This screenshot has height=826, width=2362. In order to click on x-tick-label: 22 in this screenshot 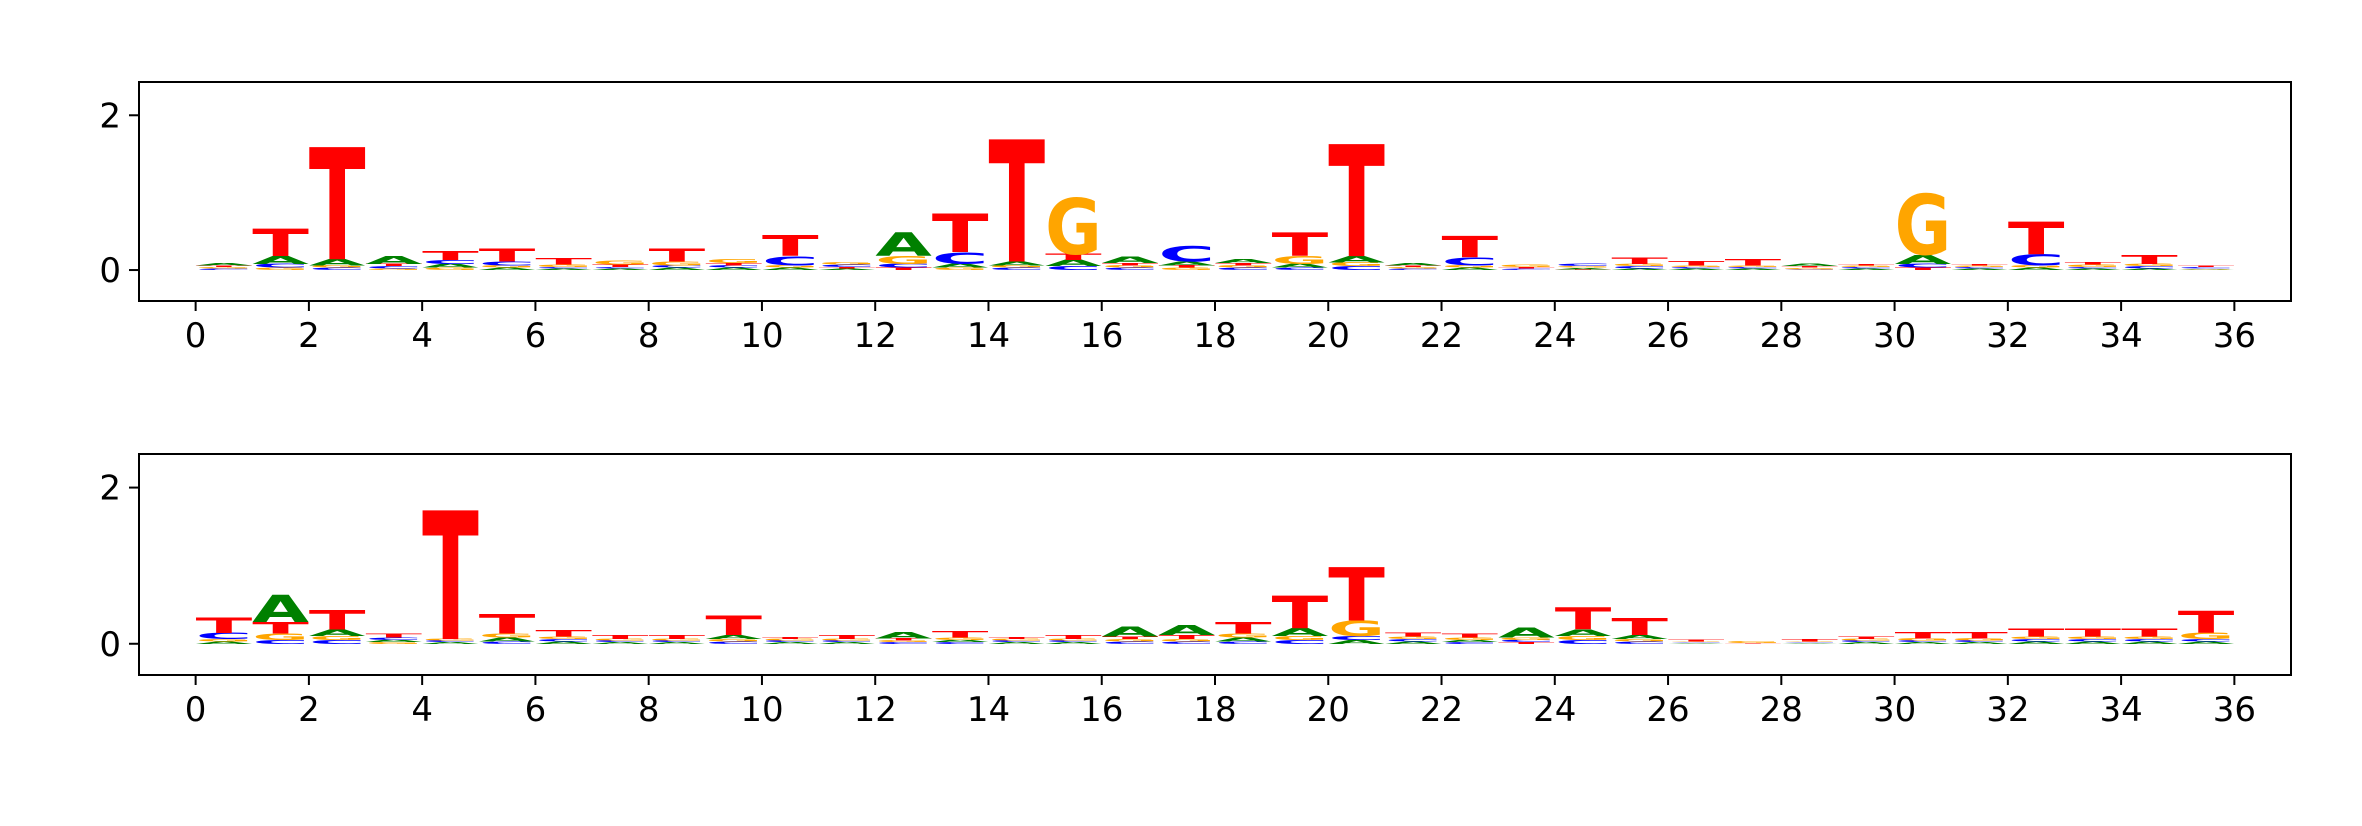, I will do `click(1441, 710)`.